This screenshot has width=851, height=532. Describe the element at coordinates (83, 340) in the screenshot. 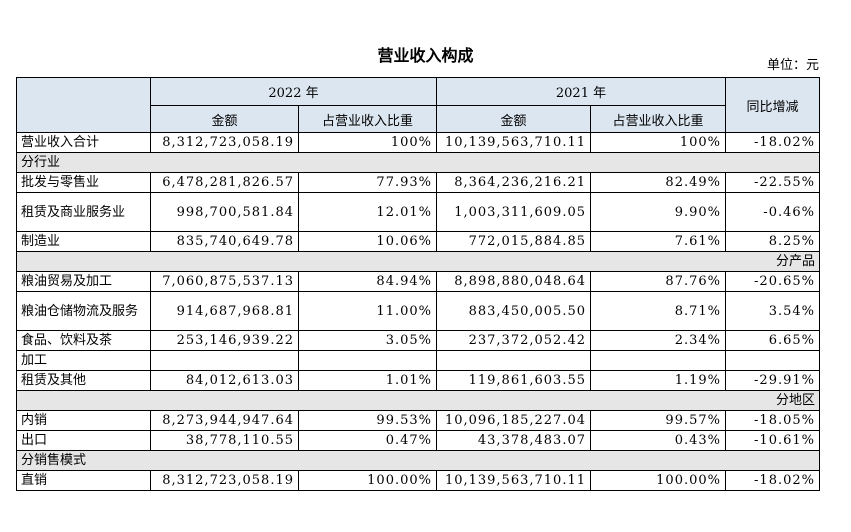

I see `row-label: 食品、饮料及茶` at that location.